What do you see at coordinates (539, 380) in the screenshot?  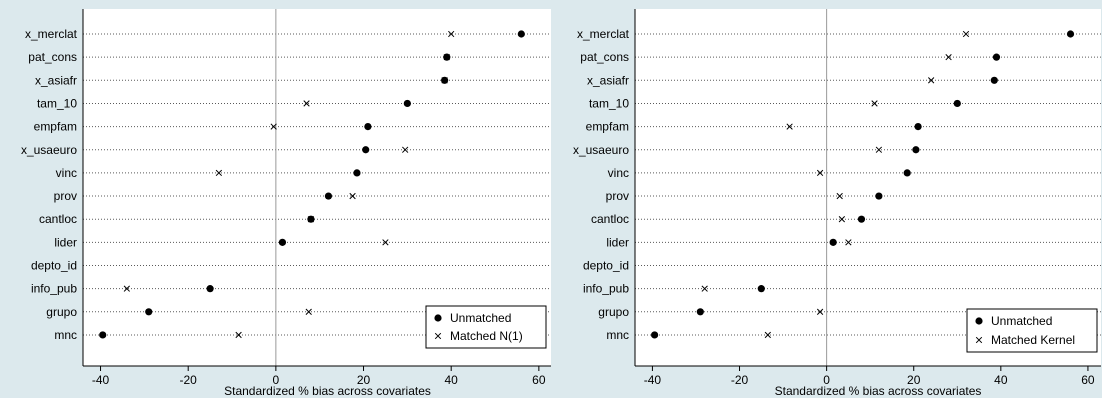 I see `x-tick-label: 60` at bounding box center [539, 380].